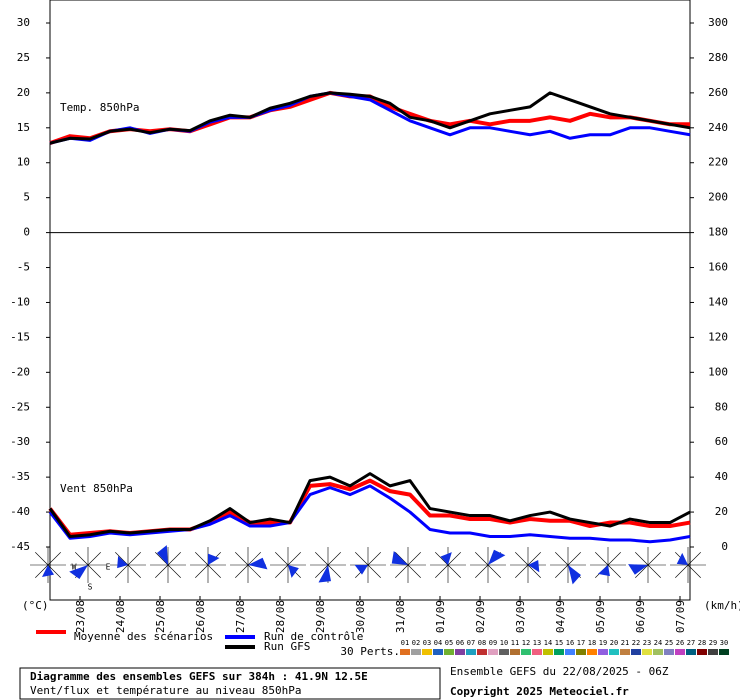 Image resolution: width=740 pixels, height=700 pixels. I want to click on pert-label: 08, so click(482, 643).